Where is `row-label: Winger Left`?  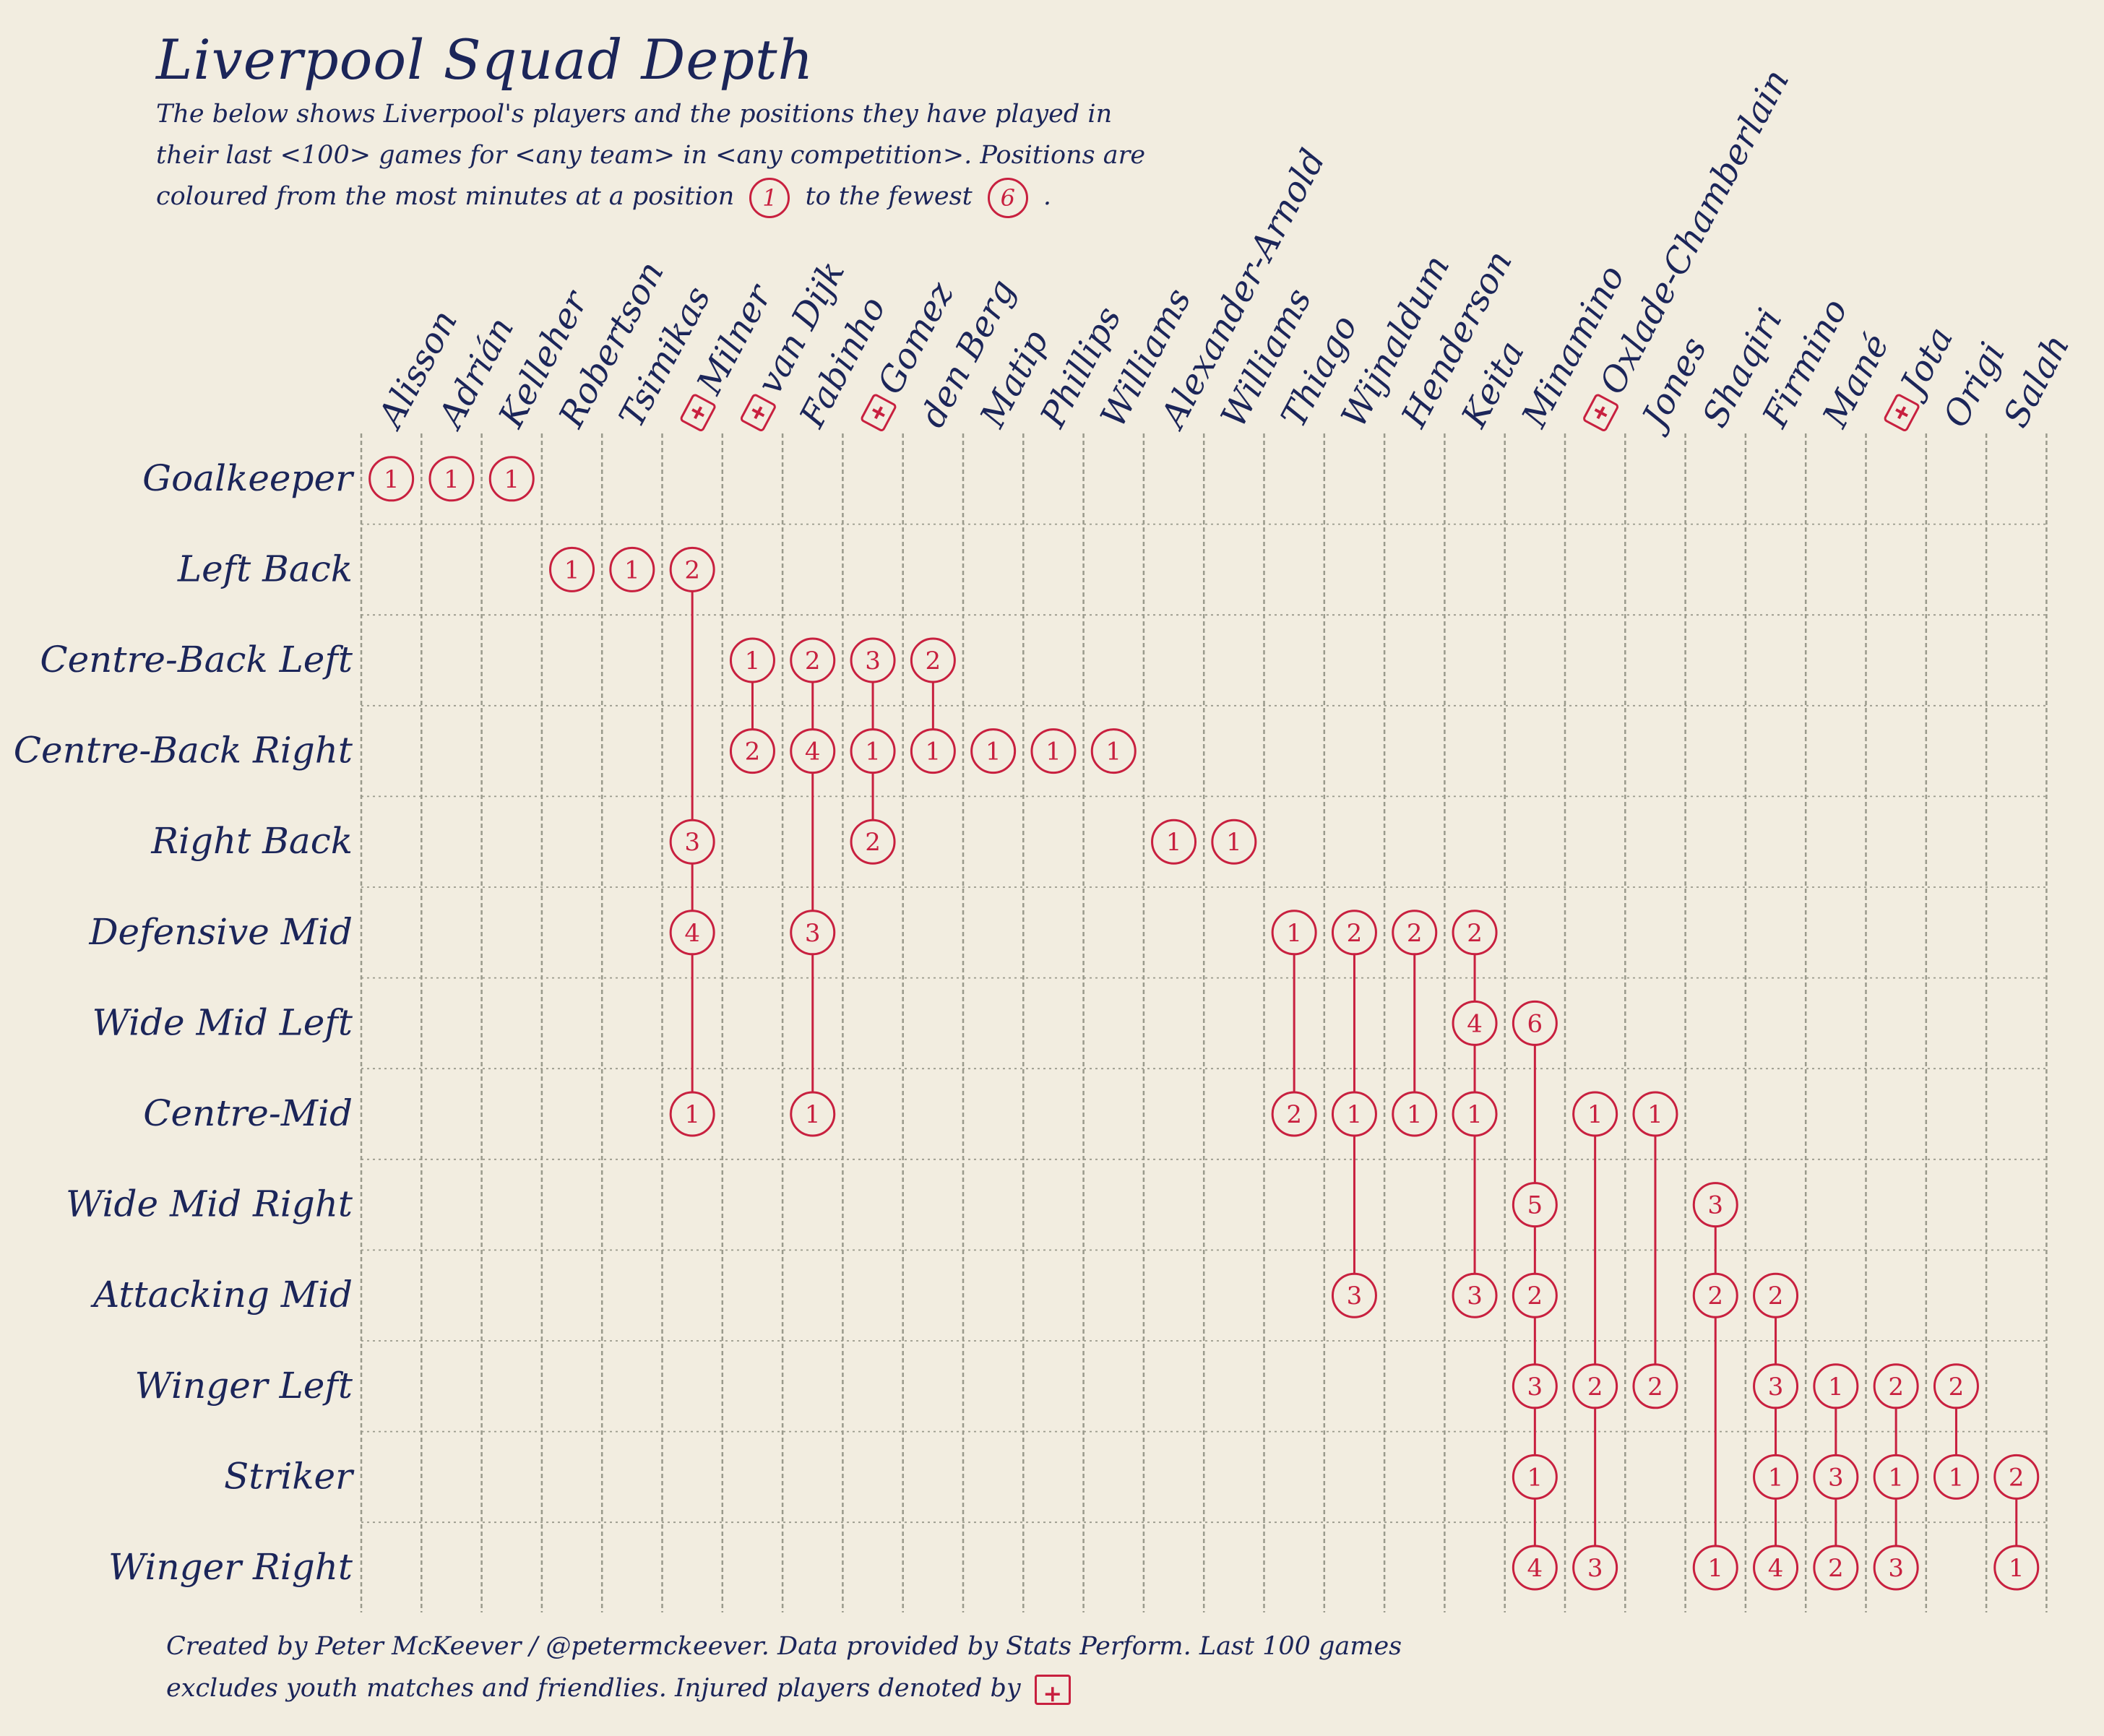 row-label: Winger Left is located at coordinates (244, 1386).